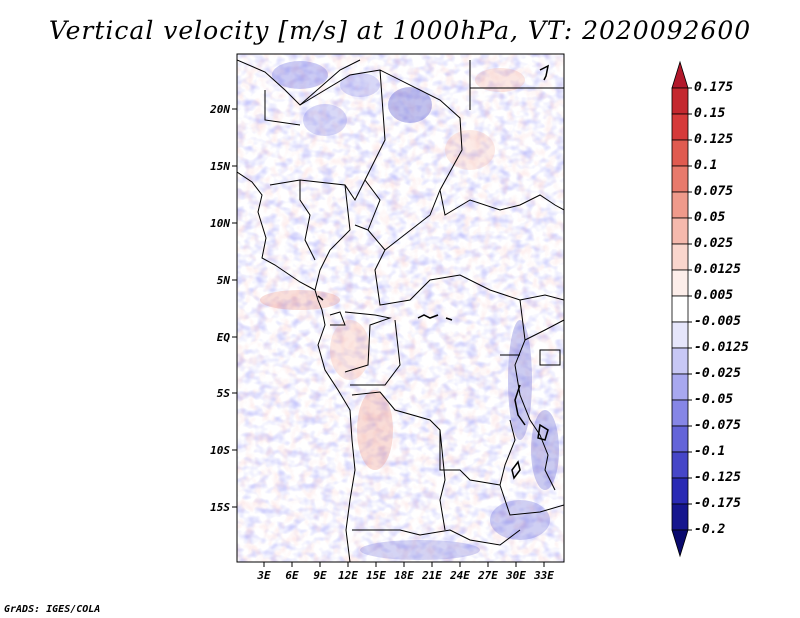 Image resolution: width=800 pixels, height=618 pixels. Describe the element at coordinates (717, 373) in the screenshot. I see `colorbar-level-label: -0.025` at that location.